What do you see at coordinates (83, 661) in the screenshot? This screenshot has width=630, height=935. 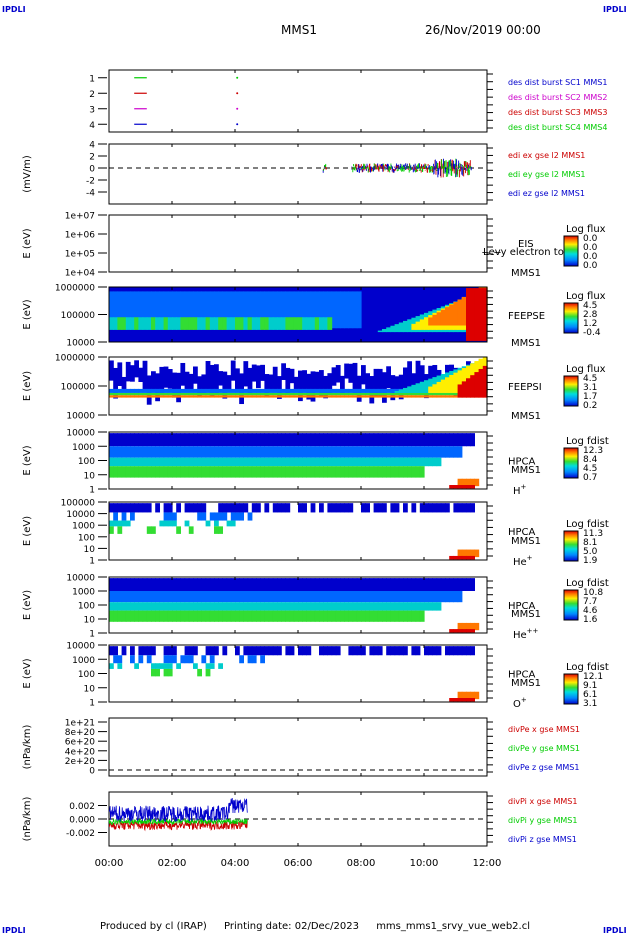 I see `hpca-o-ytick-label: 1000` at bounding box center [83, 661].